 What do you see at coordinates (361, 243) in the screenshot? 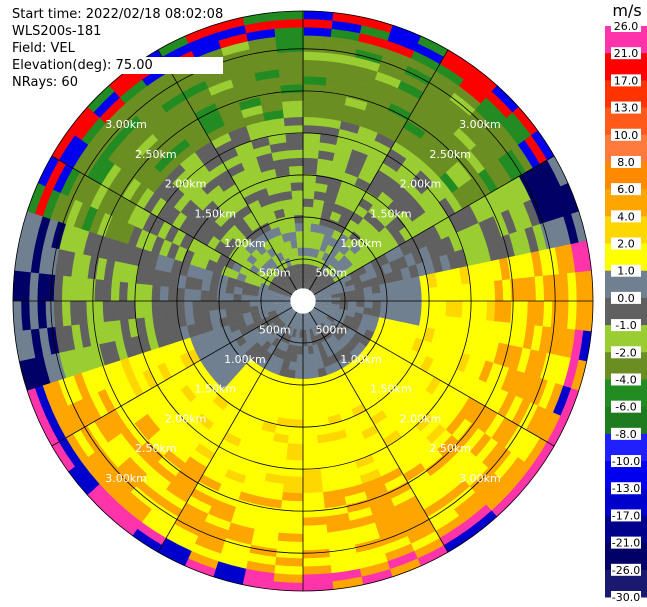
I see `range-label: 1.00km` at bounding box center [361, 243].